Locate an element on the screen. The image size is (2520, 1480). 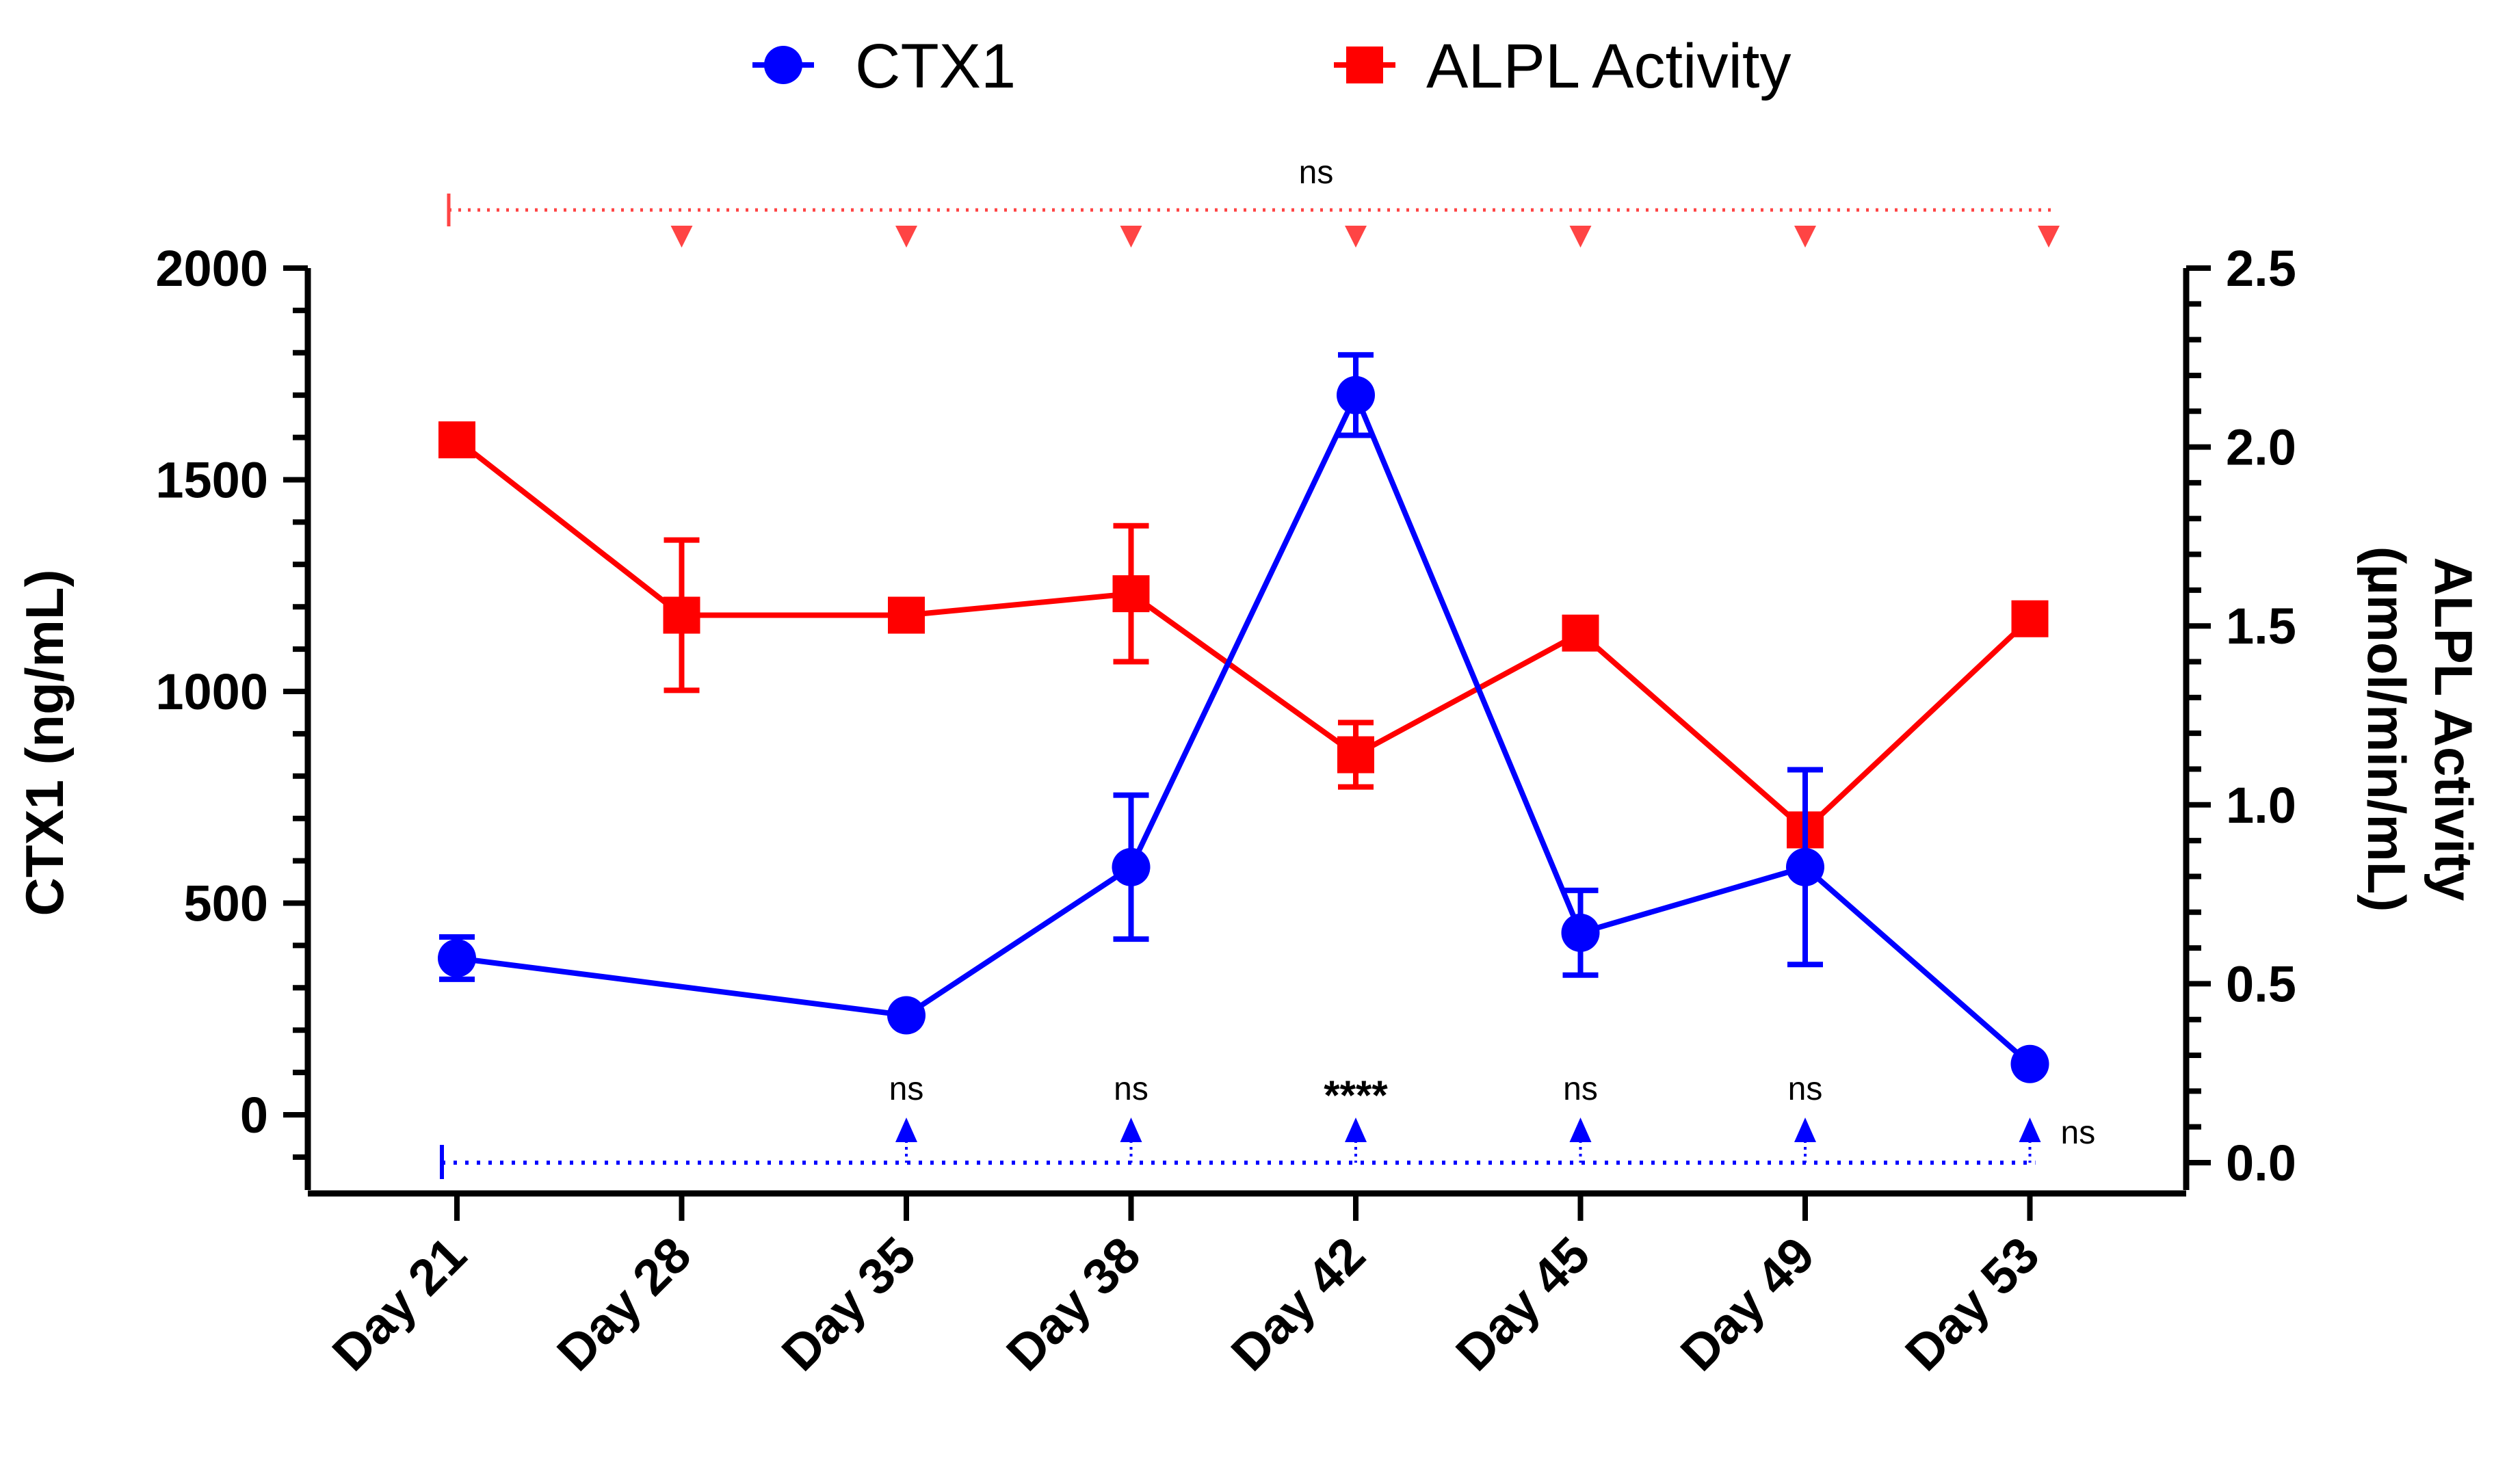
legend-marker-circle is located at coordinates (783, 65).